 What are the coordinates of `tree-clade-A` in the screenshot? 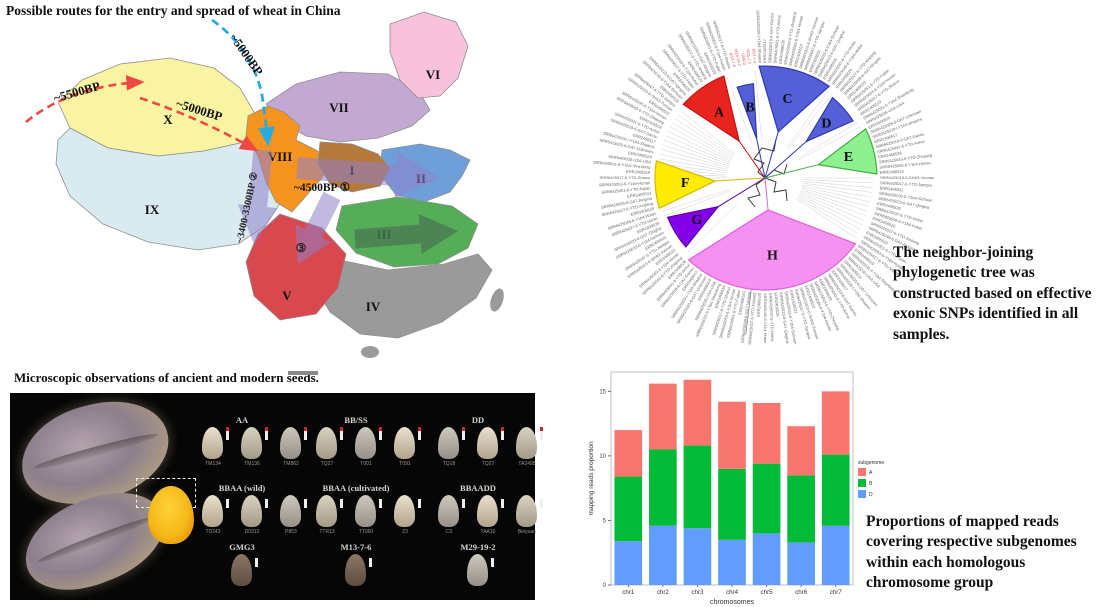 It's located at (711, 109).